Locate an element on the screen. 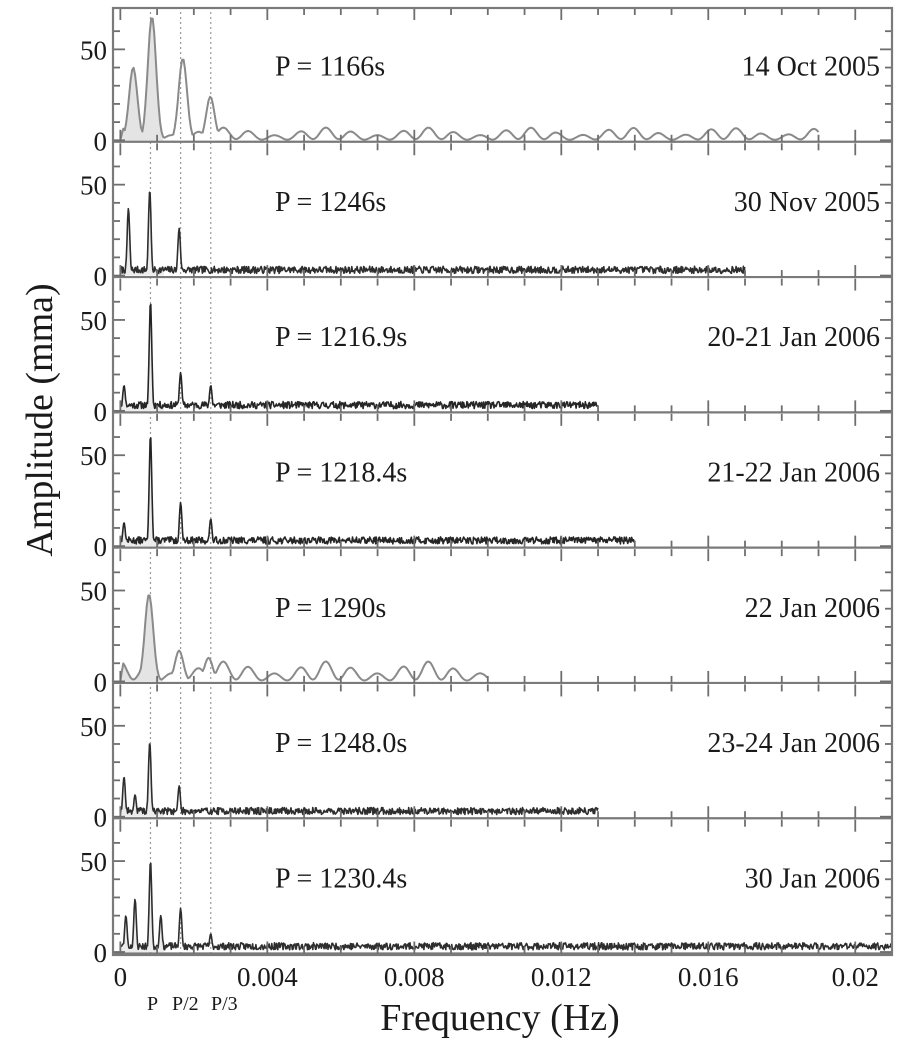  x-tick-label: 0.02 is located at coordinates (855, 977).